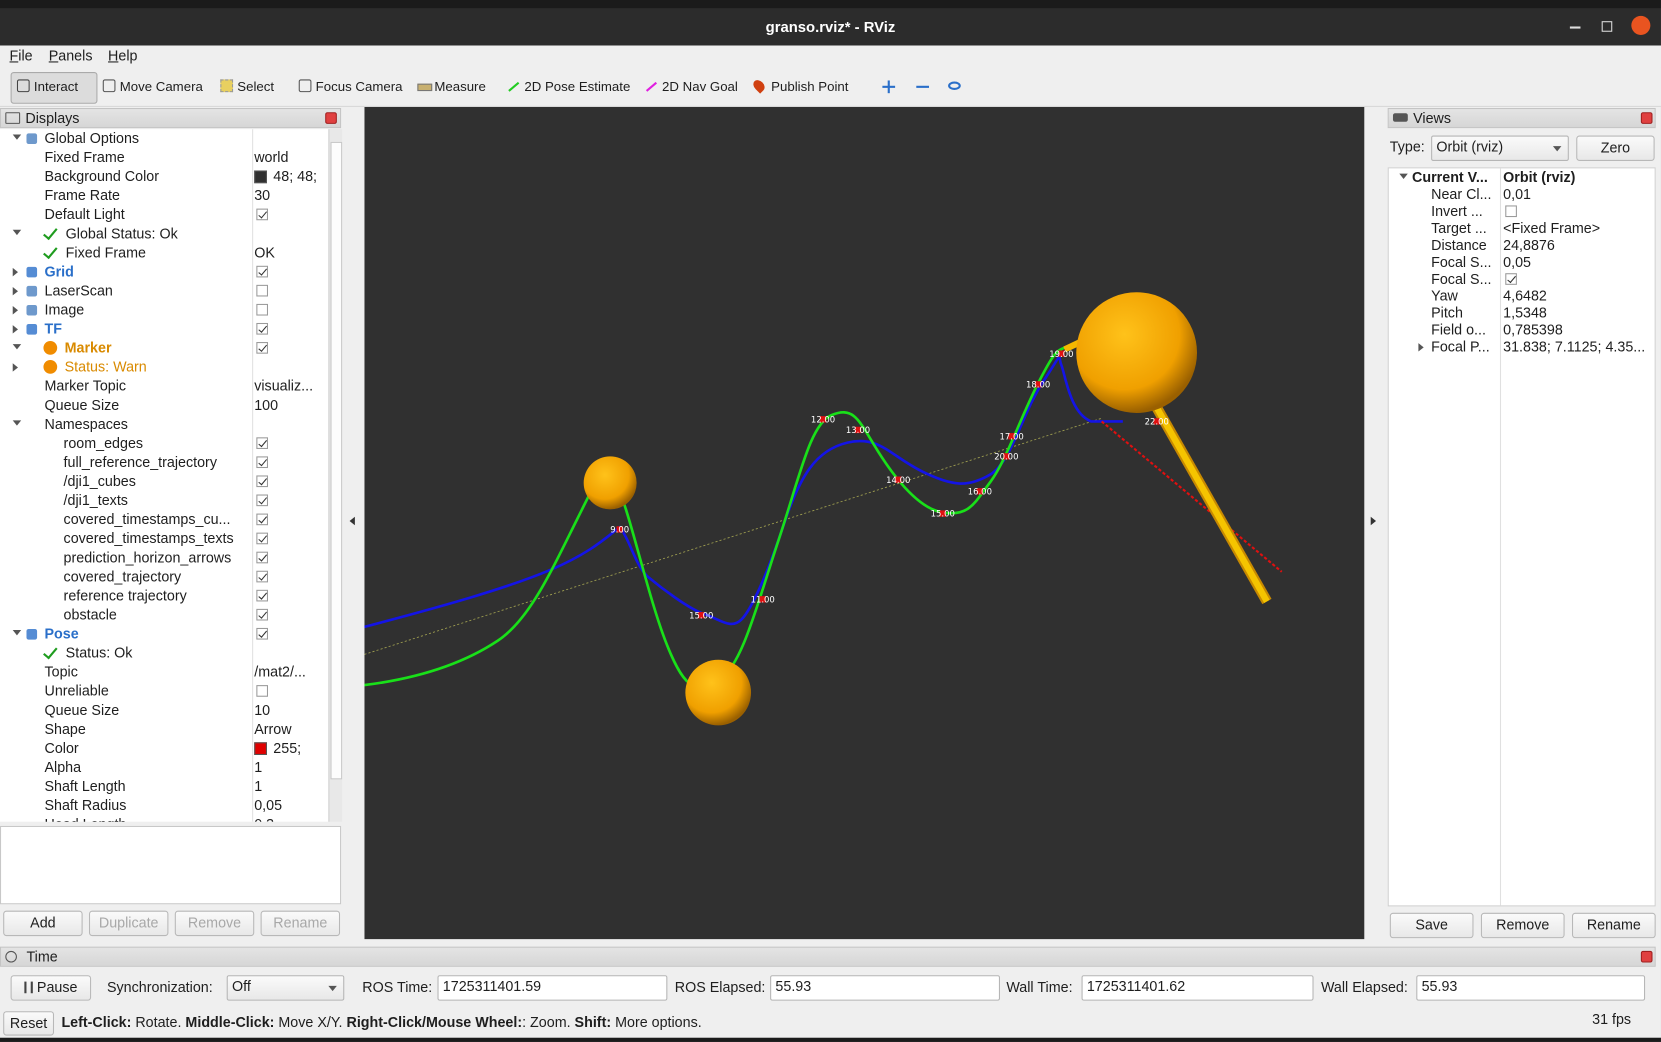 The width and height of the screenshot is (1661, 1042). I want to click on minimize-button, so click(1575, 27).